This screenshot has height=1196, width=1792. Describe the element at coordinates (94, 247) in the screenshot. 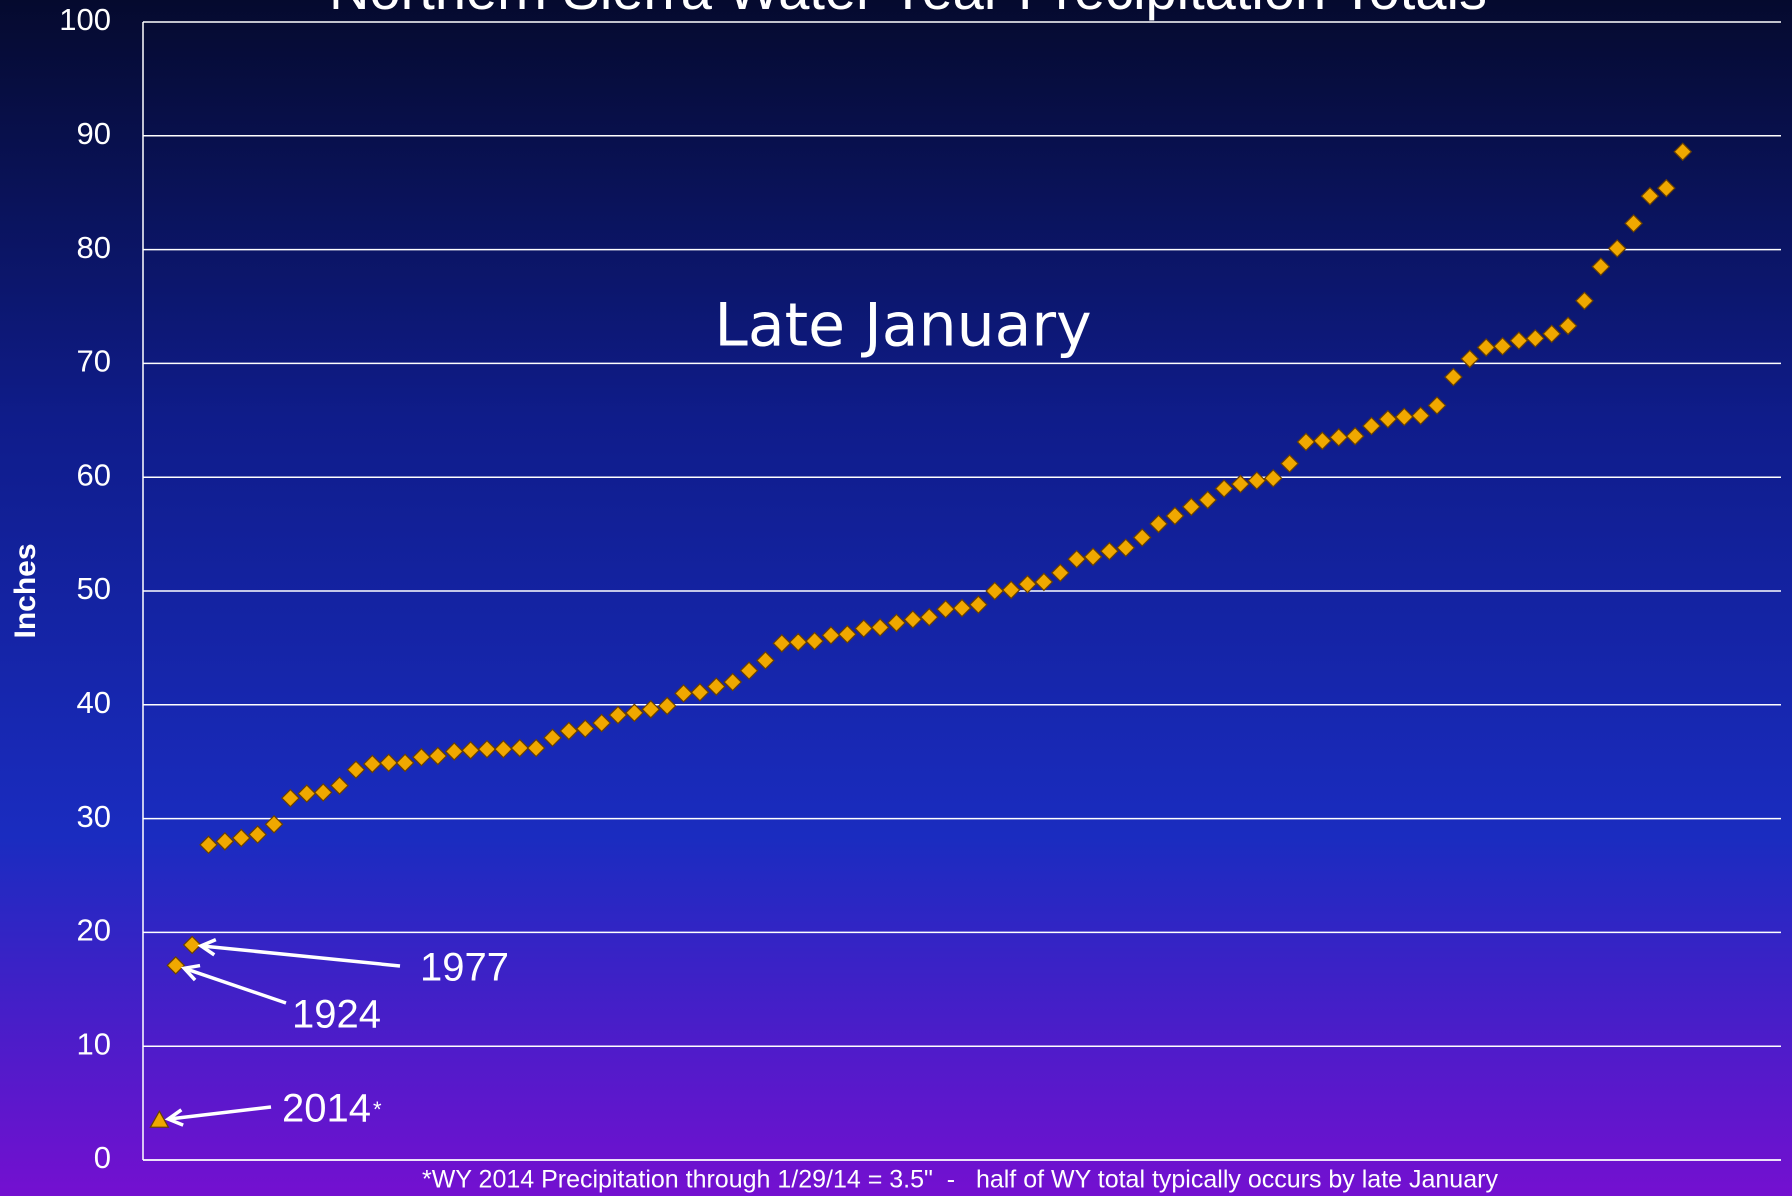

I see `y-tick-label: 80` at that location.